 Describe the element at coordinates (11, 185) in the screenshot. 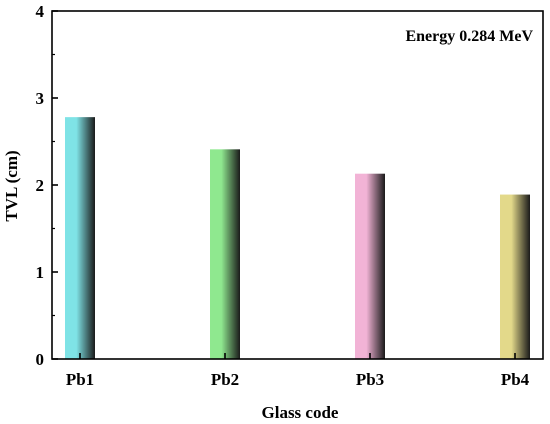

I see `y-axis-title: TVL (cm)` at that location.